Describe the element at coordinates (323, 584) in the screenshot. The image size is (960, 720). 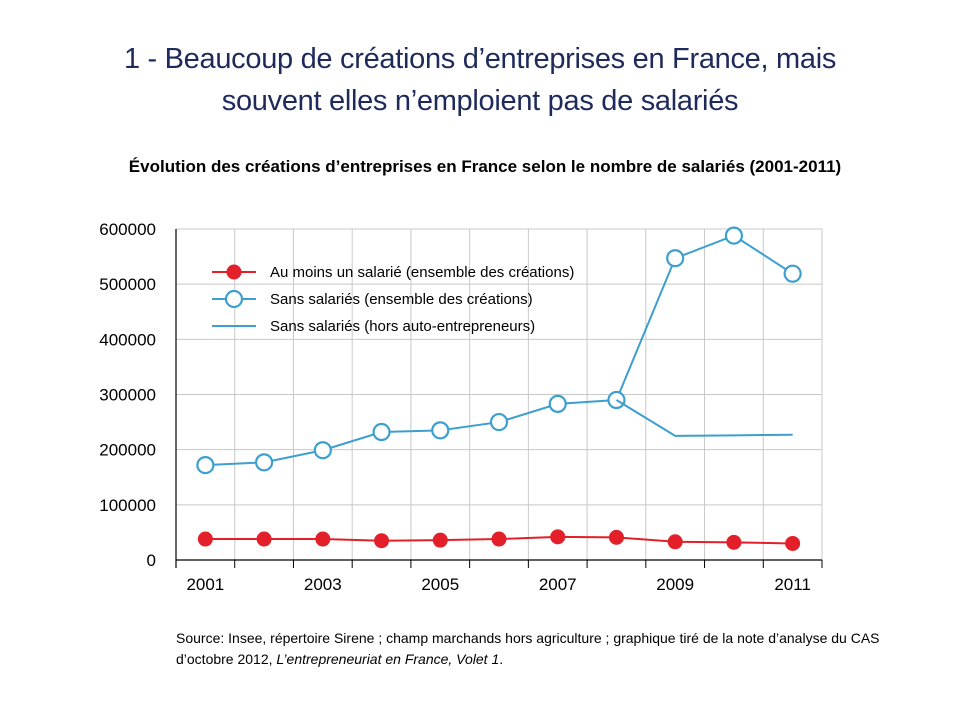
I see `x-tick-label: 2003` at that location.